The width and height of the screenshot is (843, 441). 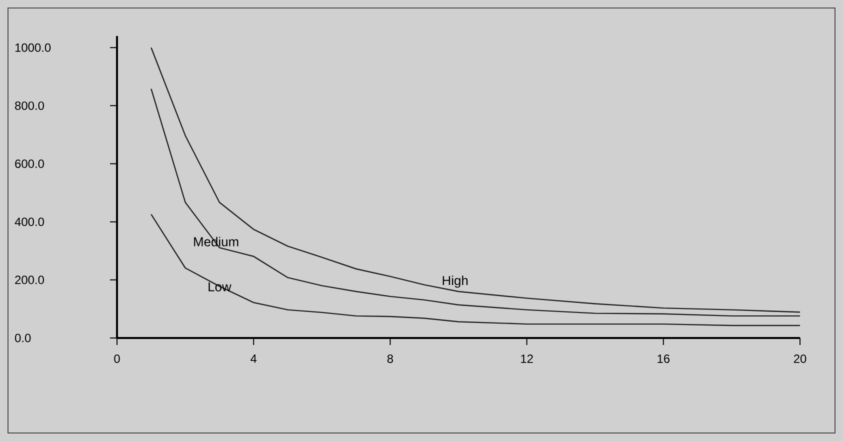 What do you see at coordinates (22, 338) in the screenshot?
I see `y-tick-label: 0.0` at bounding box center [22, 338].